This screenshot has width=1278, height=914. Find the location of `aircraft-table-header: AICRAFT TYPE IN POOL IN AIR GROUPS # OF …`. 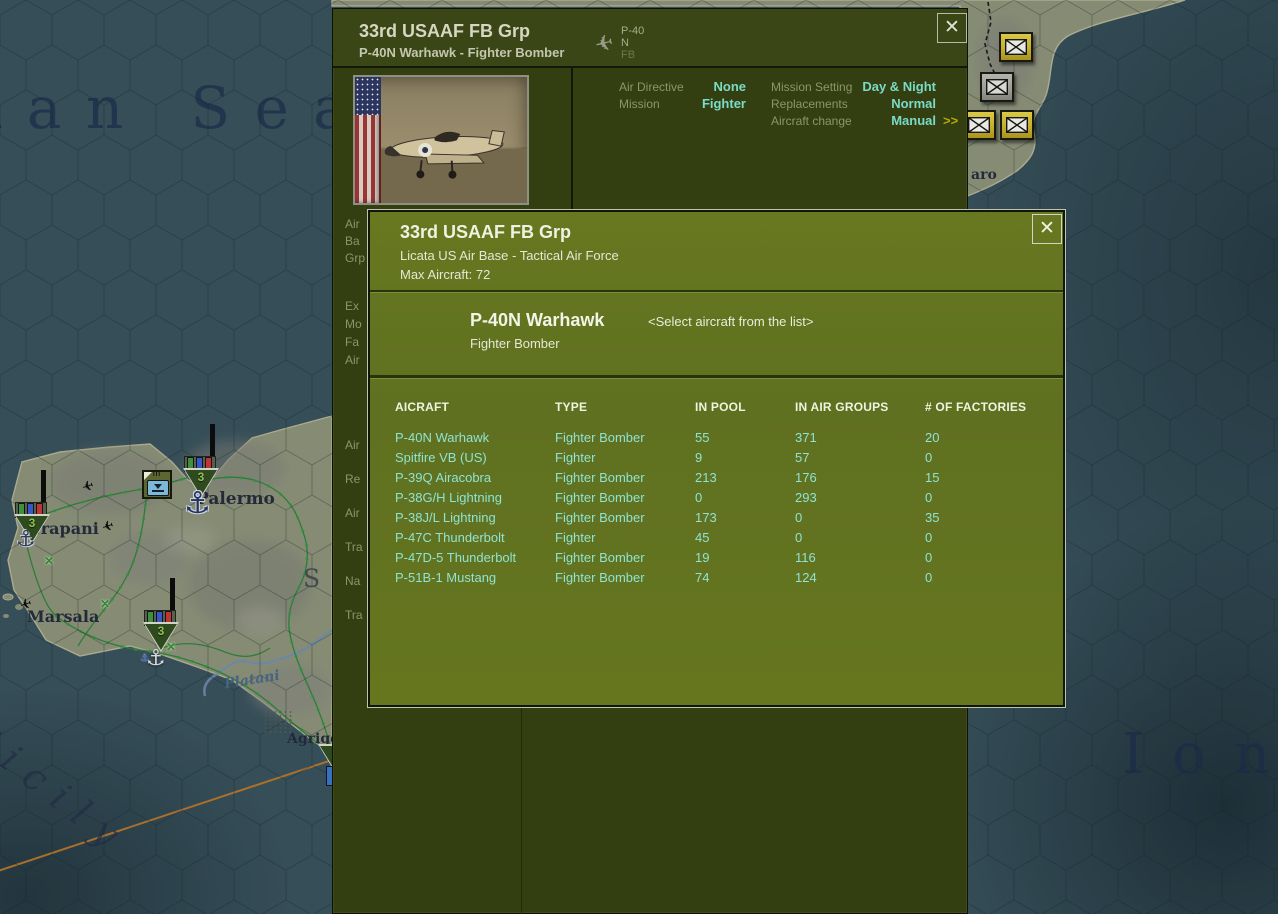

aircraft-table-header: AICRAFT TYPE IN POOL IN AIR GROUPS # OF … is located at coordinates (720, 407).